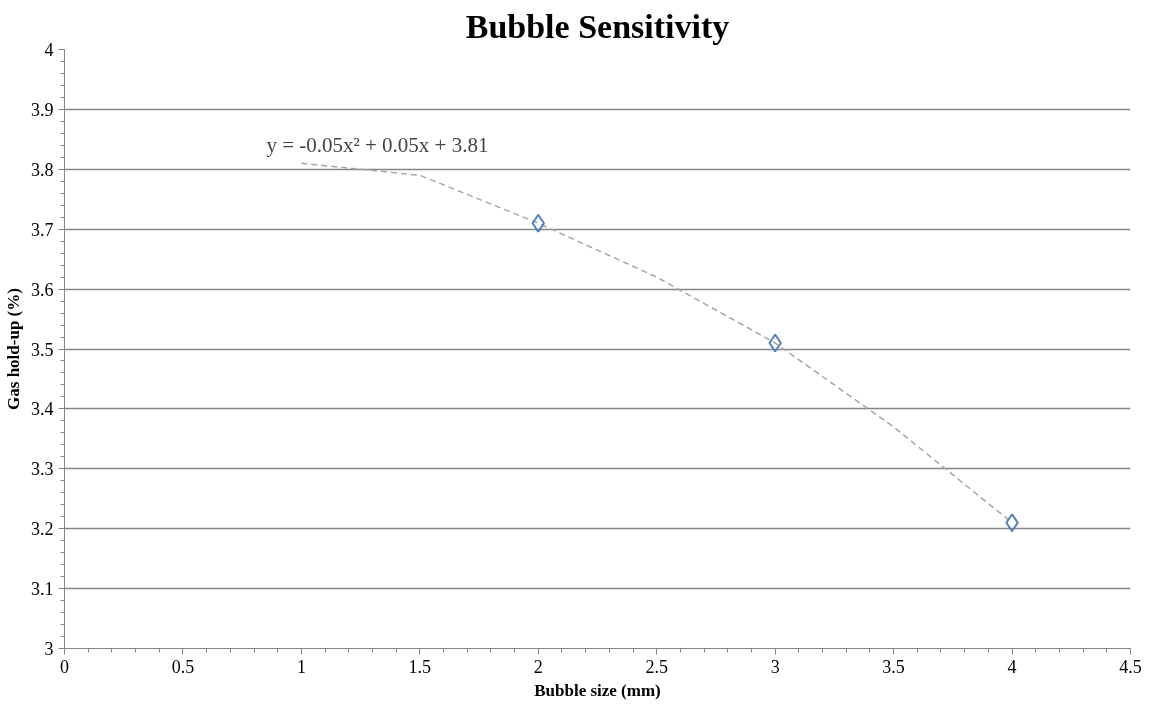  What do you see at coordinates (538, 666) in the screenshot?
I see `x-tick-label: 2` at bounding box center [538, 666].